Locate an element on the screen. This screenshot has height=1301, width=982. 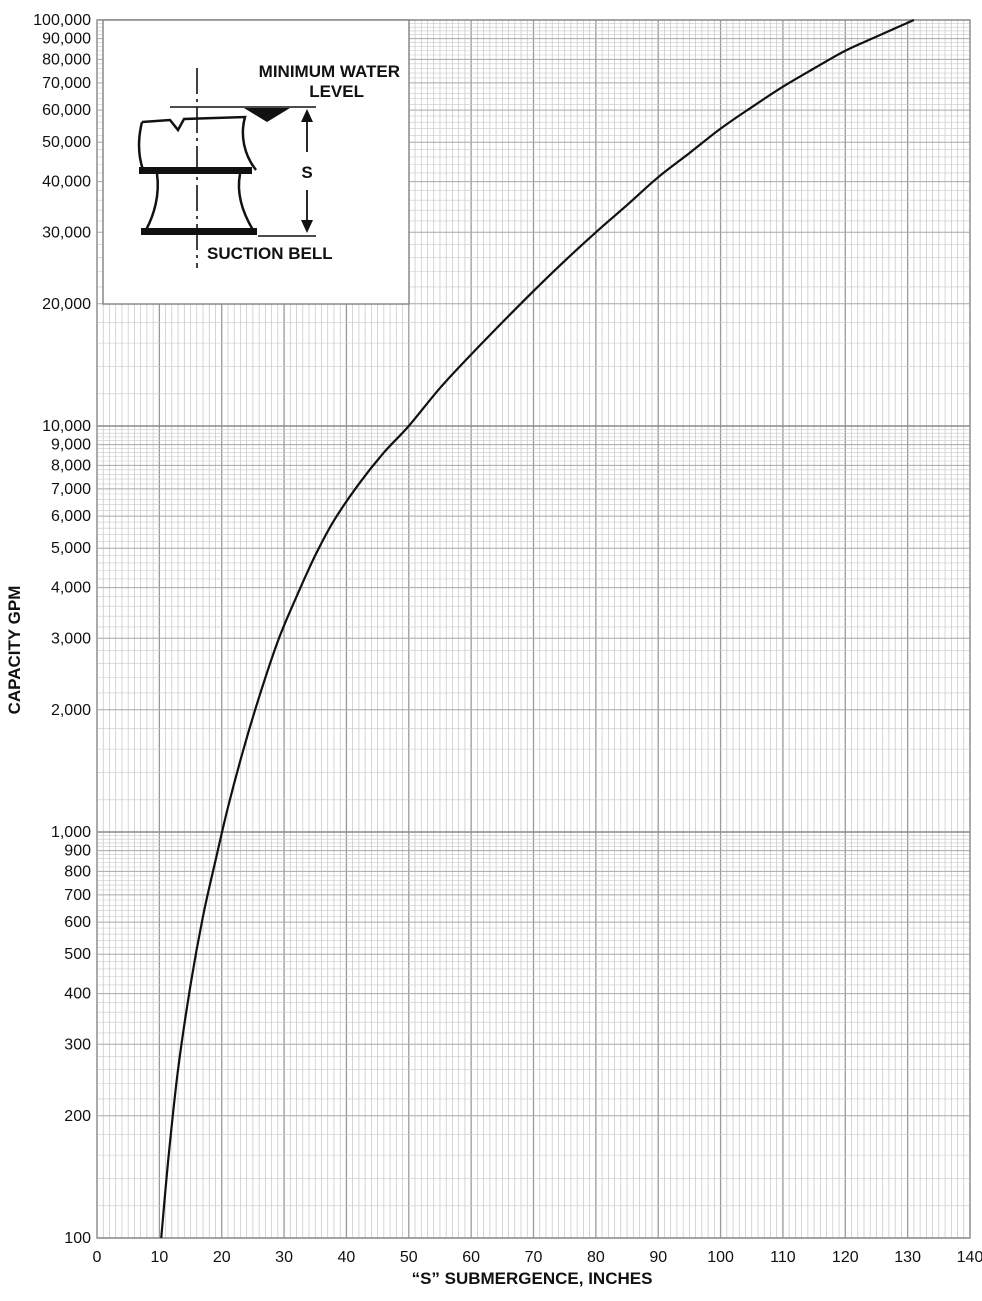
y-tick-label: 300 is located at coordinates (77, 1044).